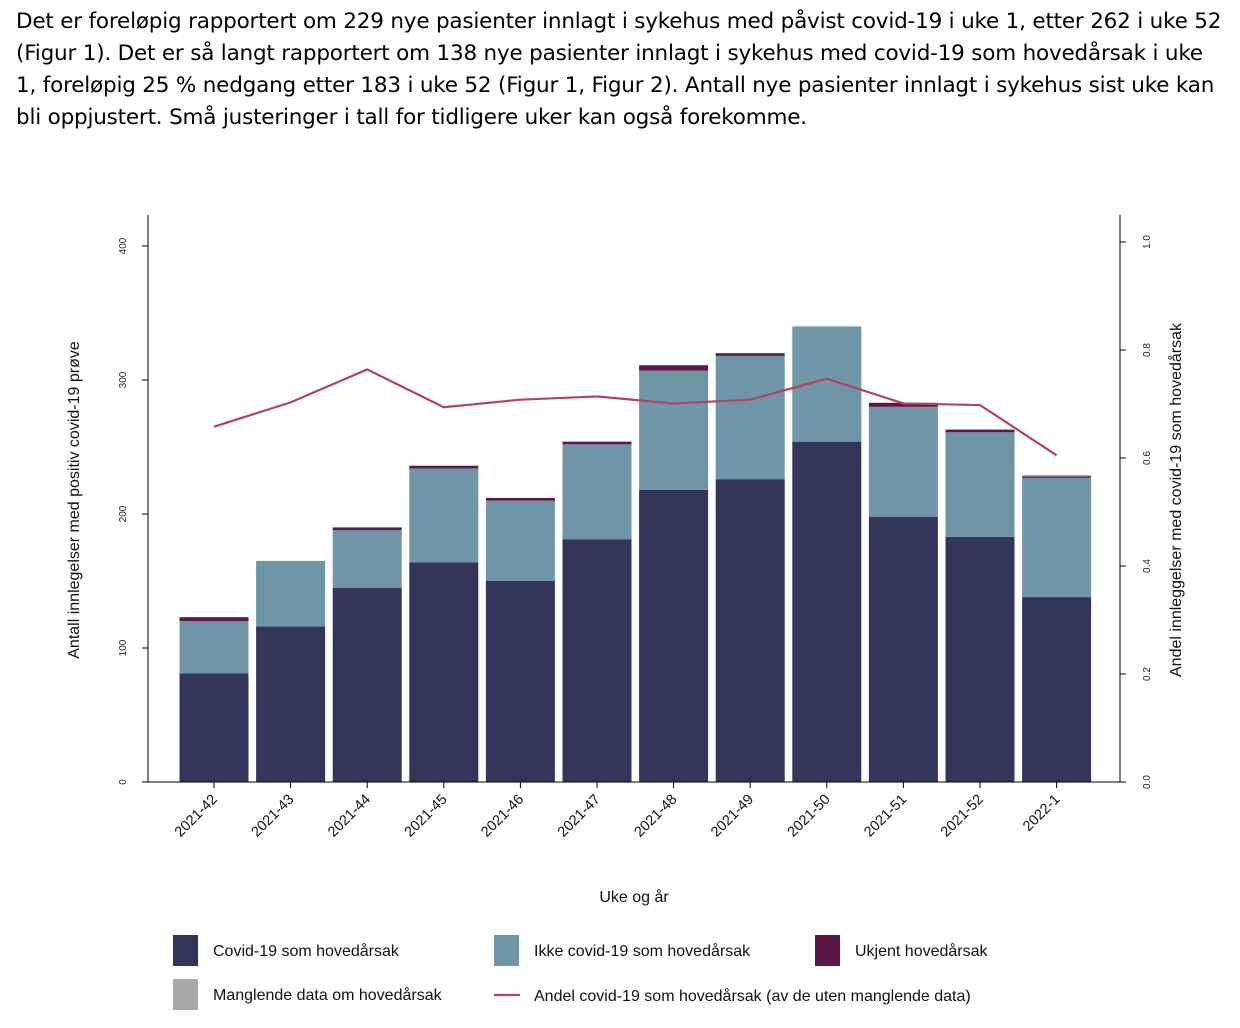 The image size is (1240, 1028). Describe the element at coordinates (634, 897) in the screenshot. I see `x-axis-label: Uke og år` at that location.